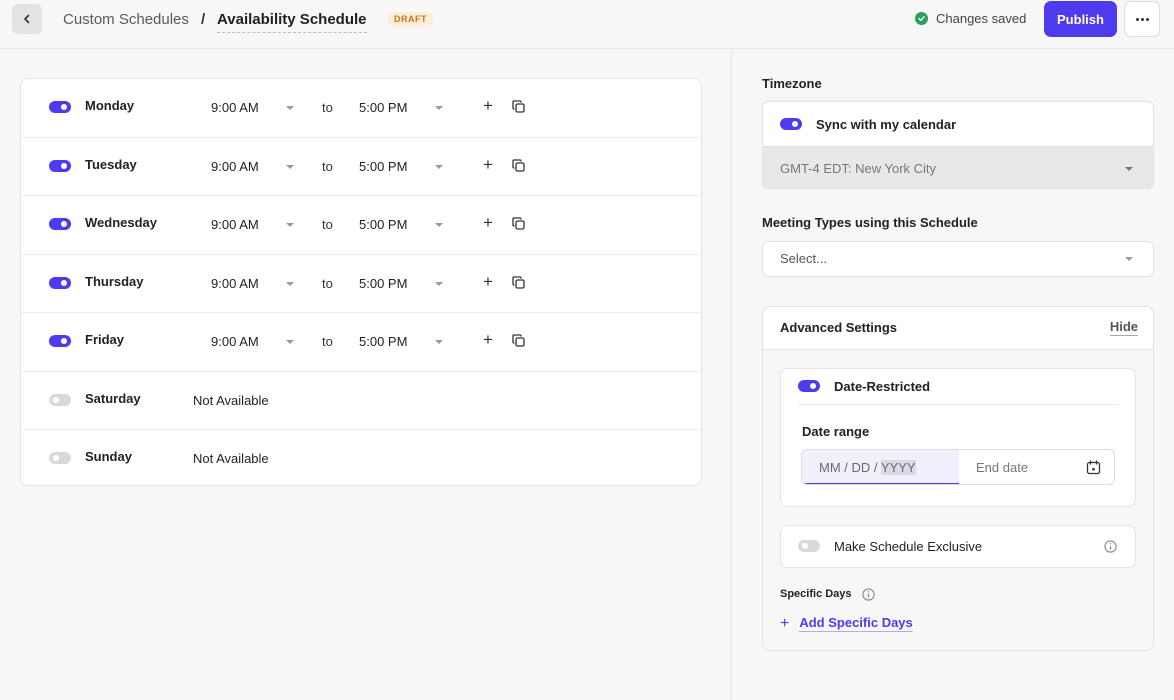 This screenshot has height=700, width=1174. Describe the element at coordinates (908, 546) in the screenshot. I see `exclusive-label: Make Schedule Exclusive` at that location.